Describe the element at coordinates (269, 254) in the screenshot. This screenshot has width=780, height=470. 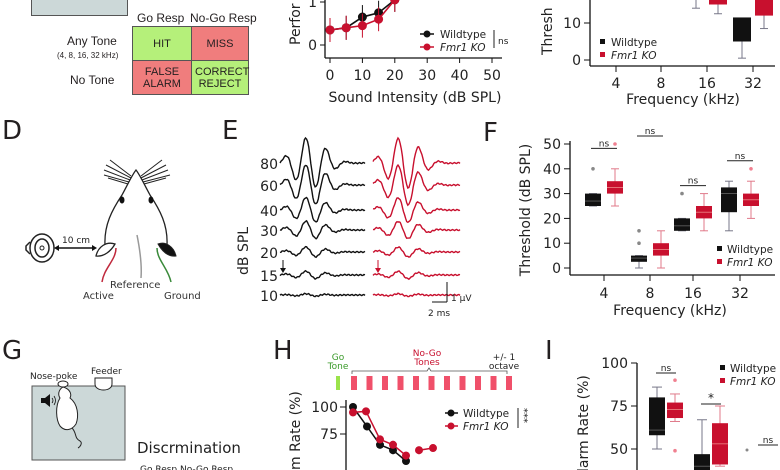
I see `level-label: 20` at that location.